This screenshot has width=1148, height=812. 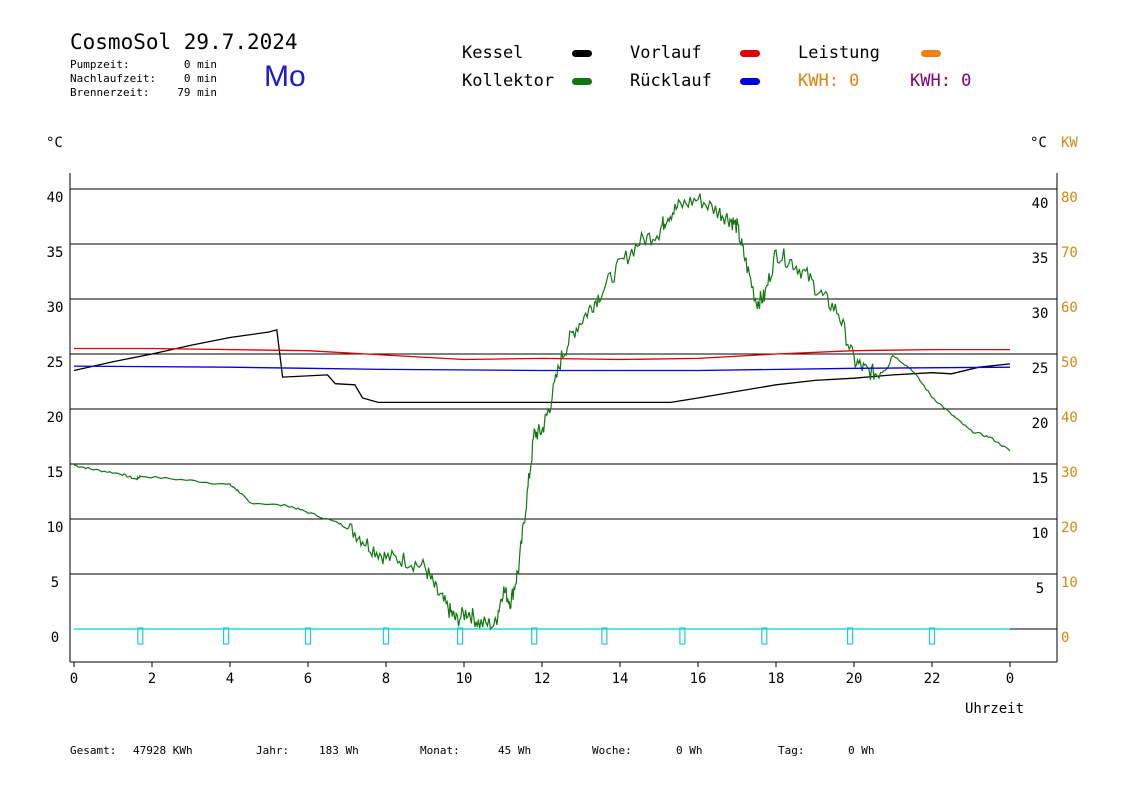 I want to click on kw-tick-7: 70, so click(x=1069, y=253).